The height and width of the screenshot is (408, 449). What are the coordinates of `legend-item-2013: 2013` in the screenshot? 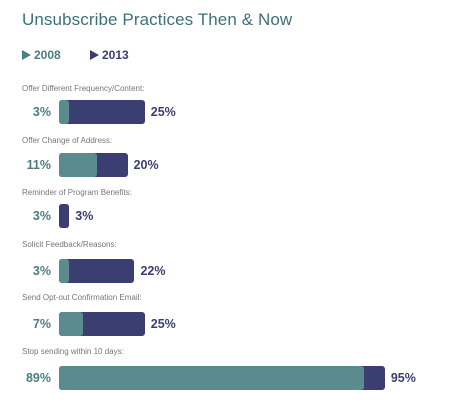 It's located at (109, 55).